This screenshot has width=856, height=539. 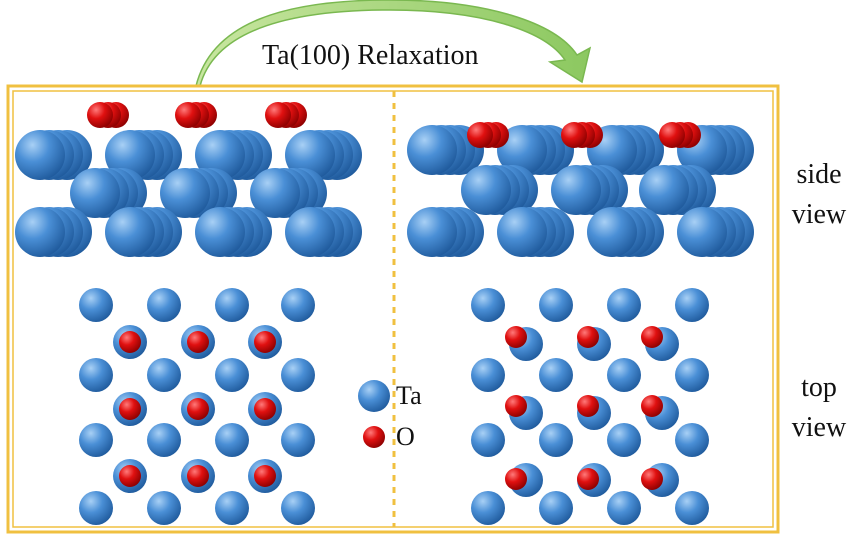 I want to click on side-view-label: side view, so click(x=819, y=194).